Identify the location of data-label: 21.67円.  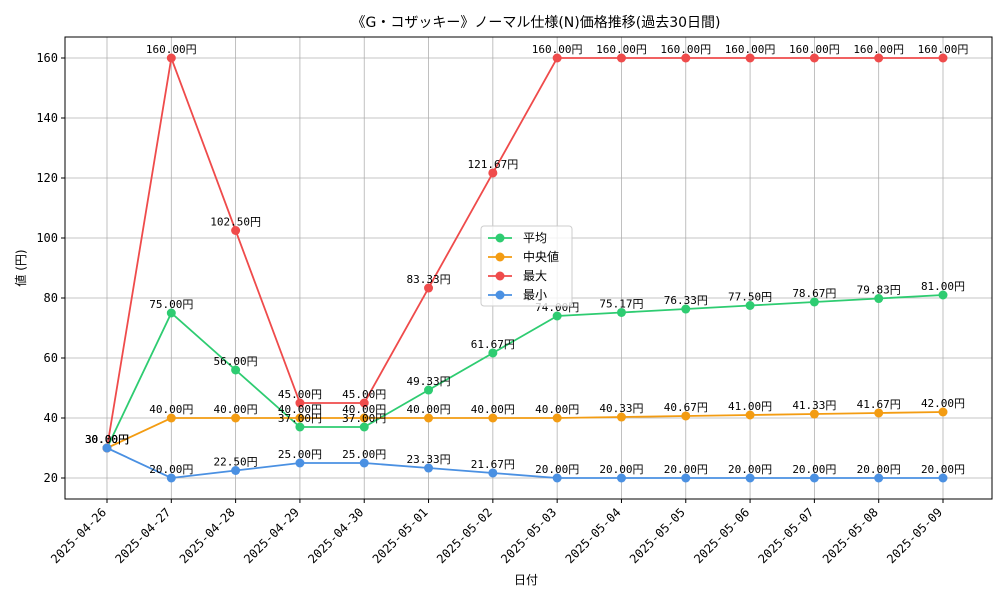
(493, 464).